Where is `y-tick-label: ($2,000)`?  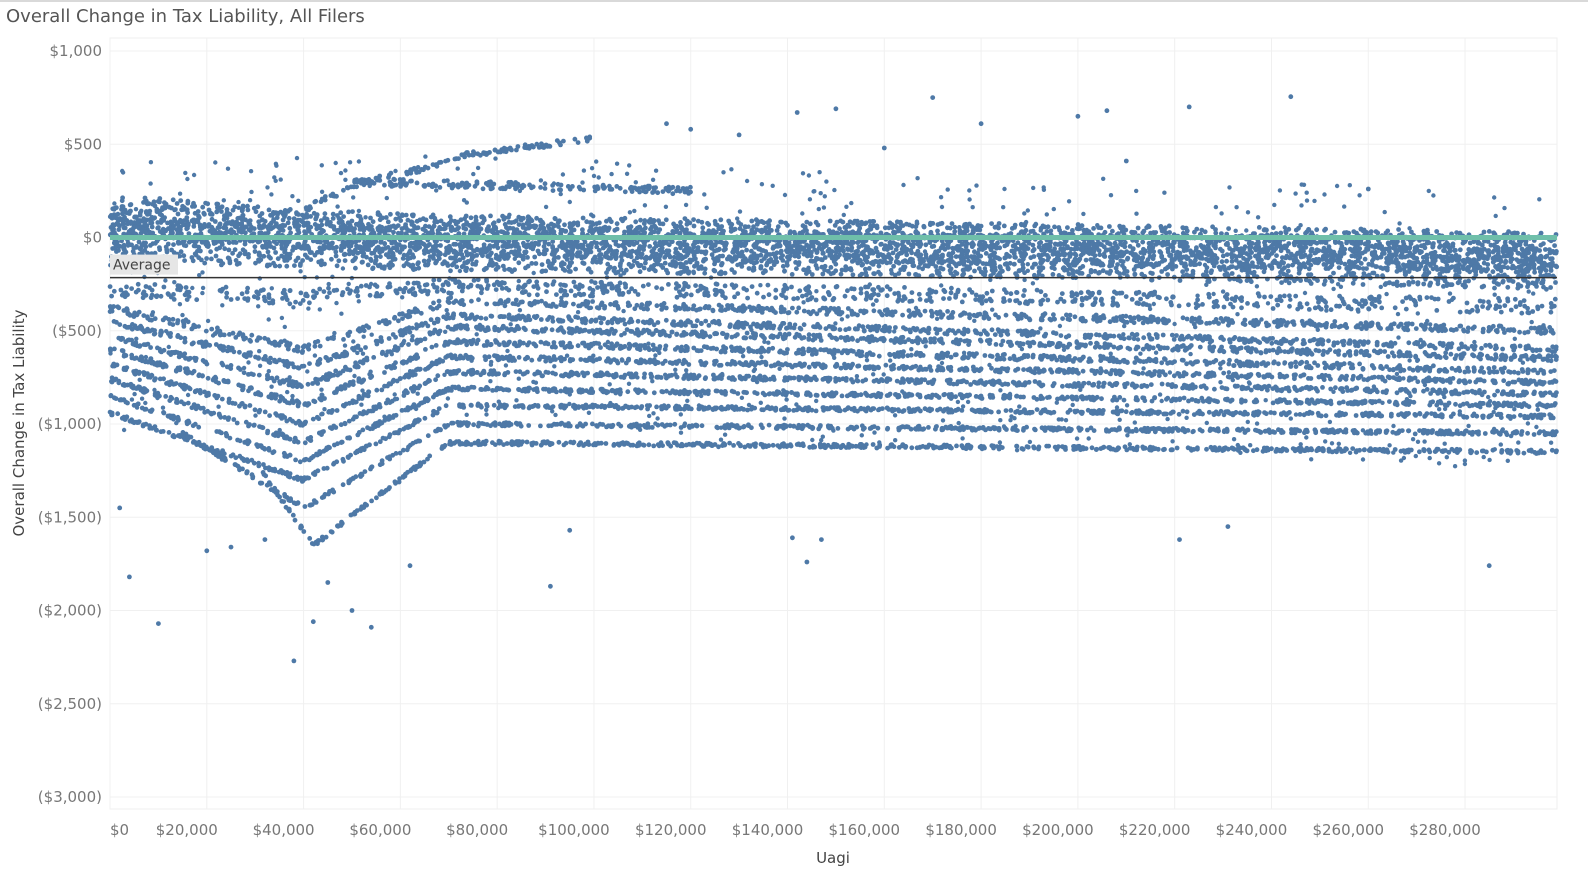 y-tick-label: ($2,000) is located at coordinates (70, 611).